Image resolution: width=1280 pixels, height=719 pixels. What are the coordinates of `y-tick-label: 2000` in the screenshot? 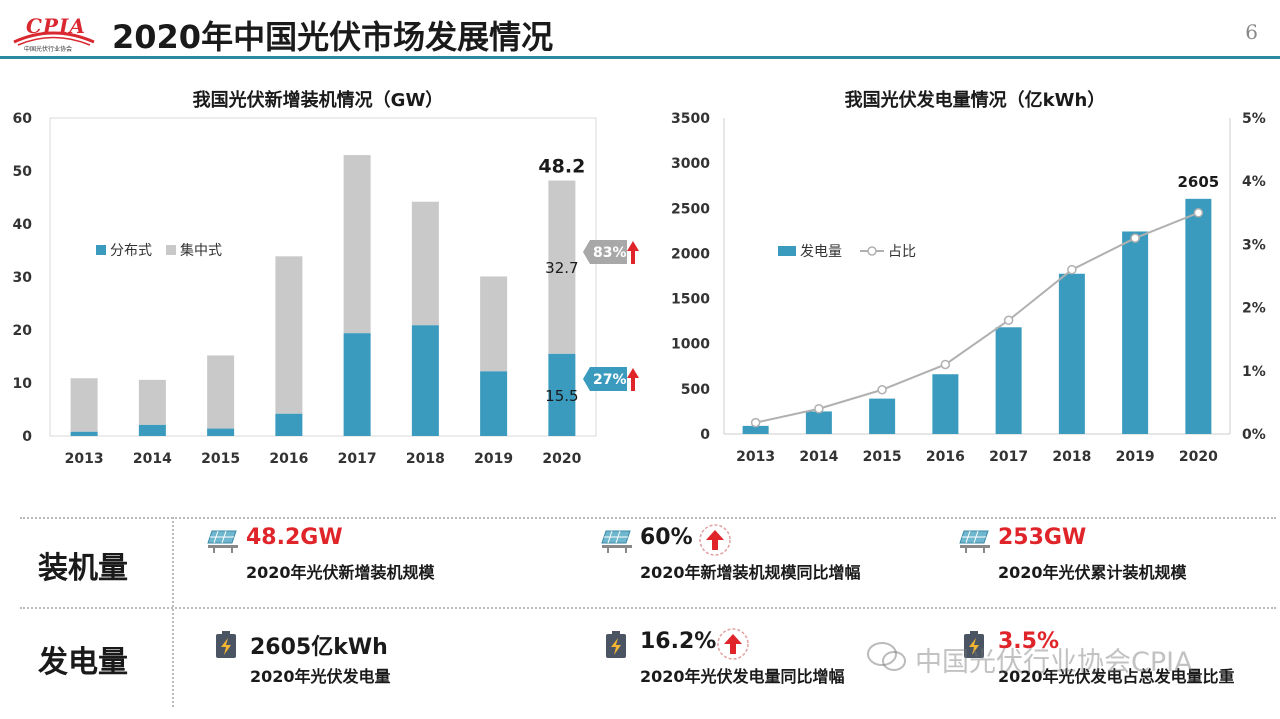 It's located at (690, 254).